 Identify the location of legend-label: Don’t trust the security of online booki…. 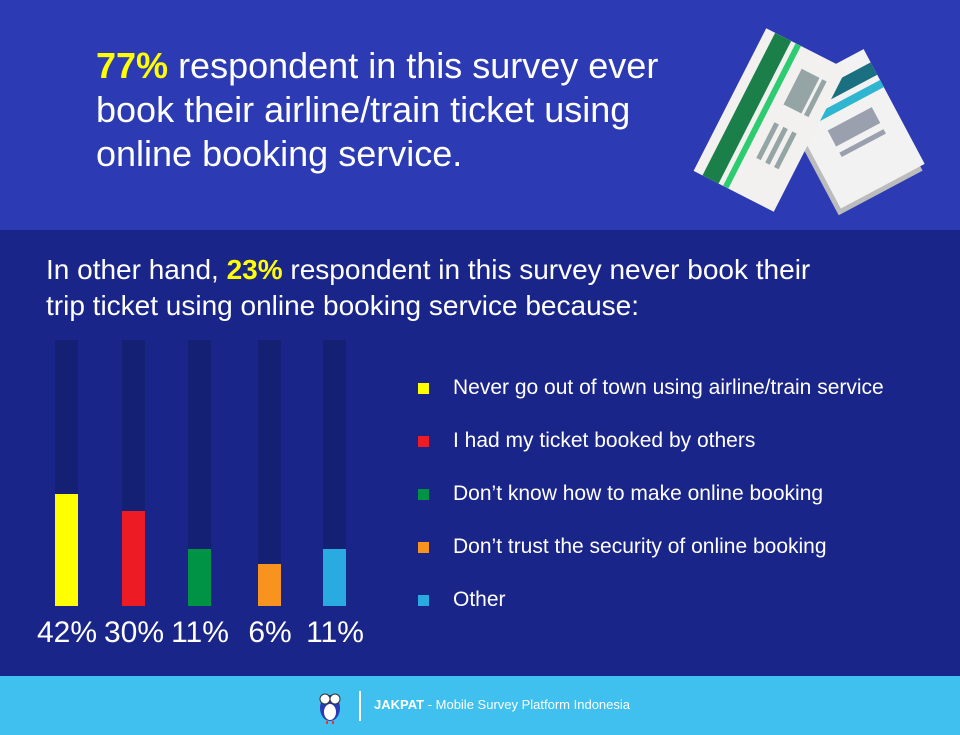
(640, 546).